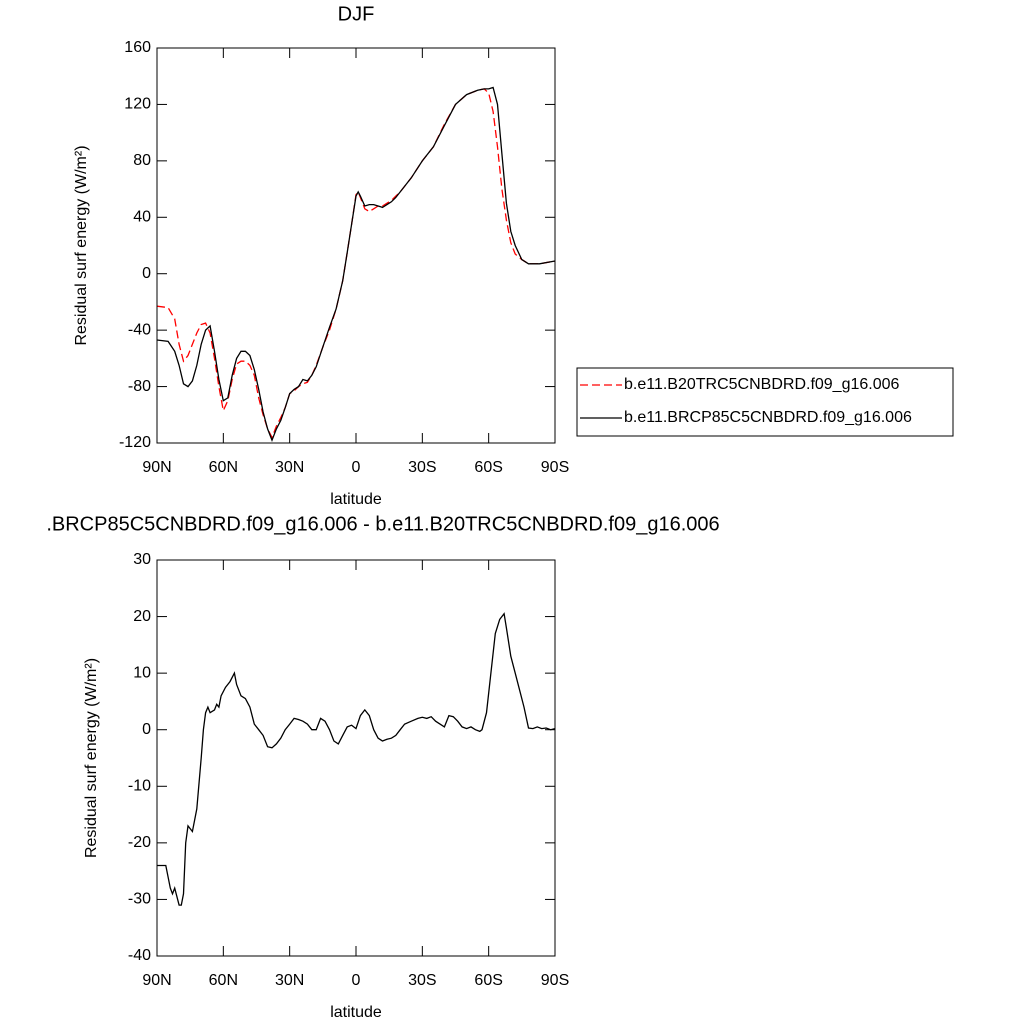 The image size is (1024, 1024). I want to click on y-tick-label: -80, so click(139, 386).